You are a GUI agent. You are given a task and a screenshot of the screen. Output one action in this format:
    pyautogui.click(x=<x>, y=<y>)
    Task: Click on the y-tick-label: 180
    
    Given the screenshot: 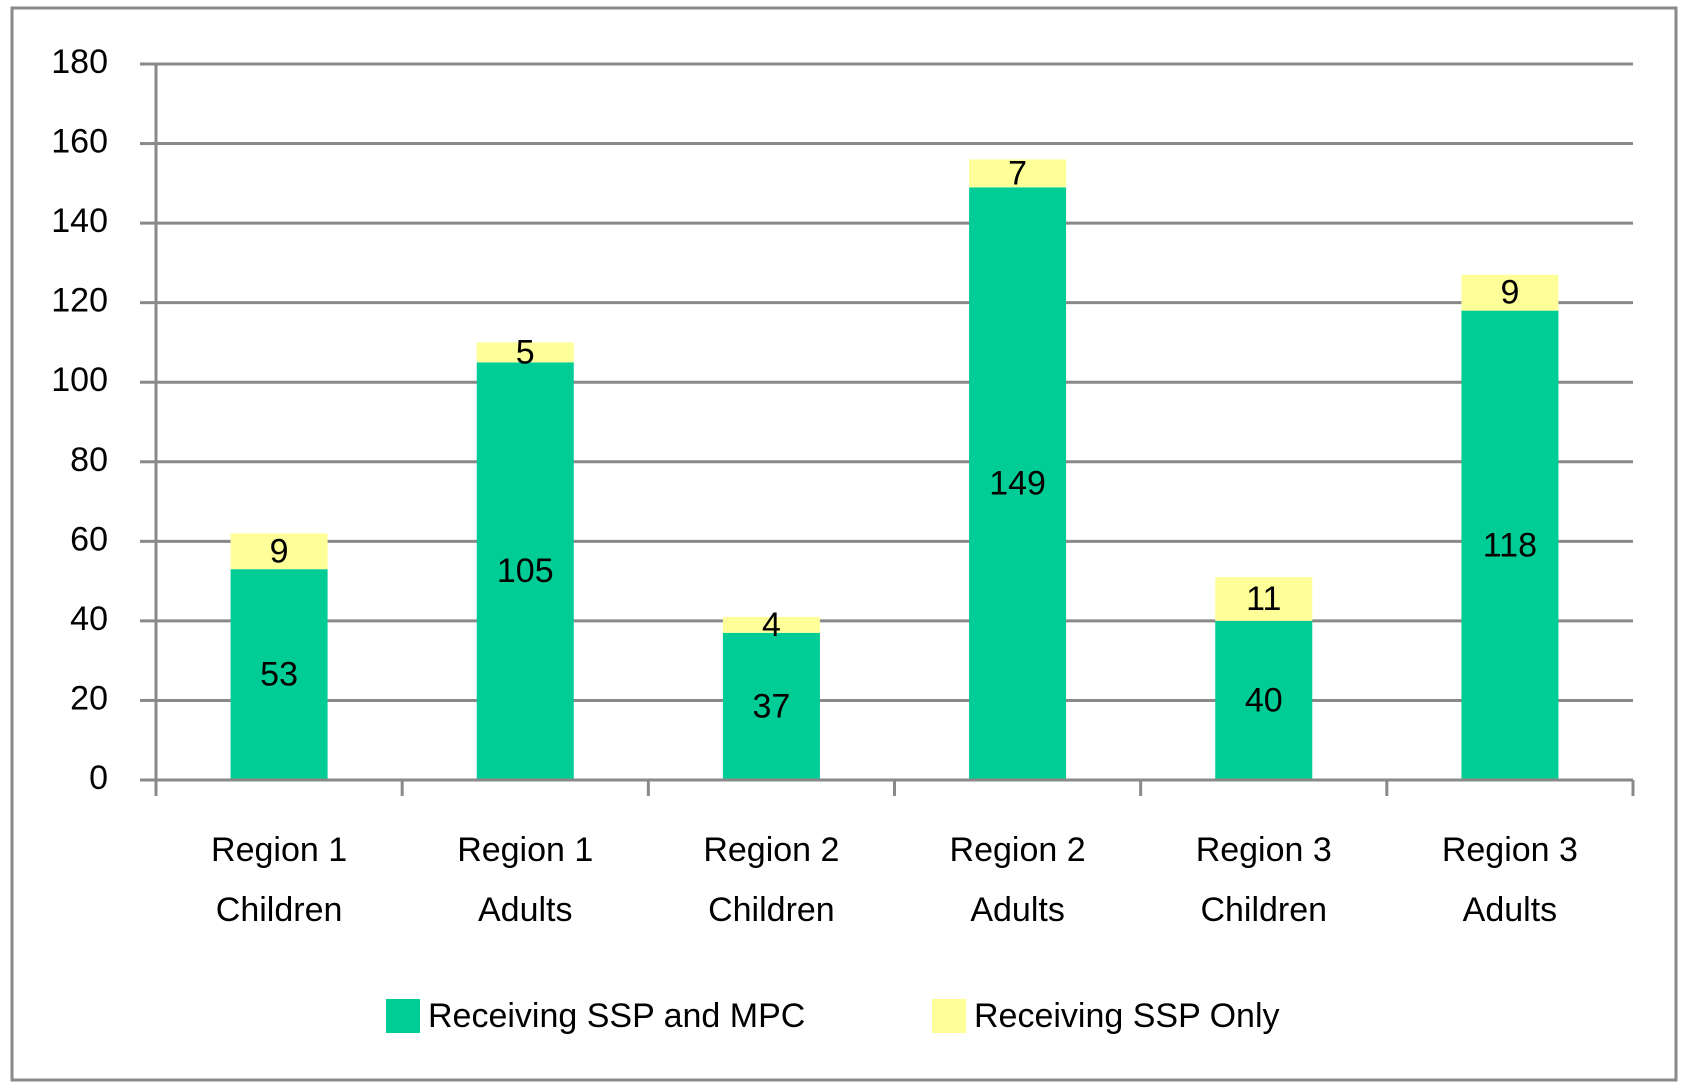 What is the action you would take?
    pyautogui.click(x=79, y=62)
    